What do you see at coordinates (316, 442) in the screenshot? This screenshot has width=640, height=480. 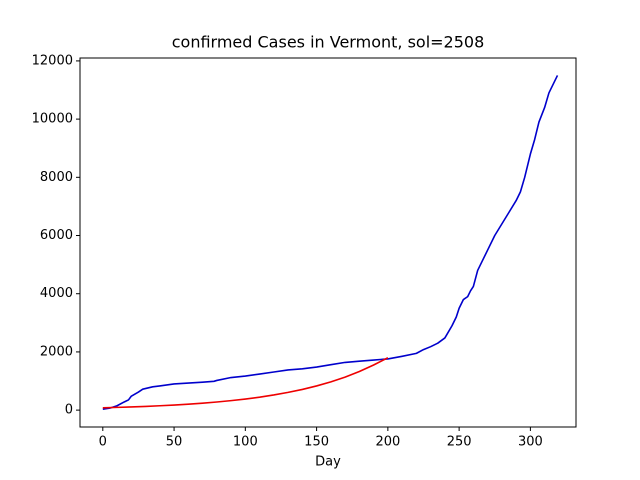 I see `x-tick-label: 150` at bounding box center [316, 442].